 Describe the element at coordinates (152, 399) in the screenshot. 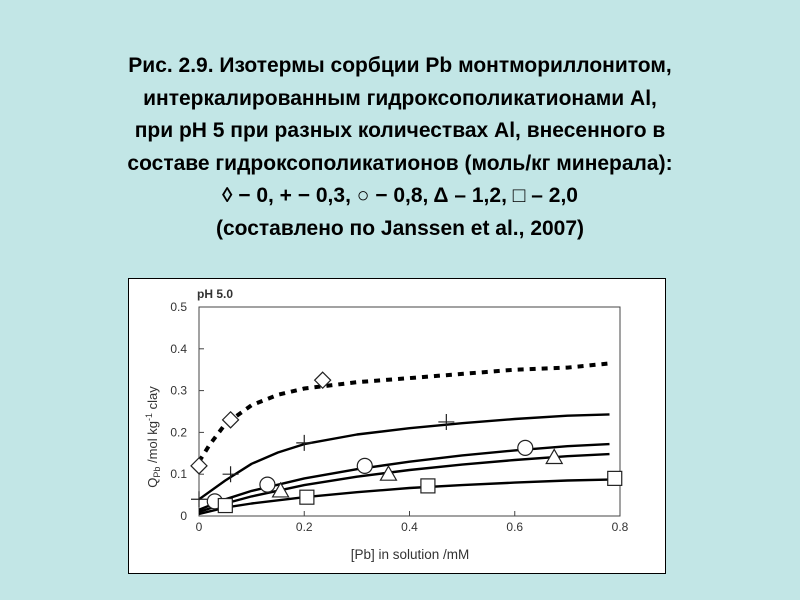

I see `y-label-end: clay` at that location.